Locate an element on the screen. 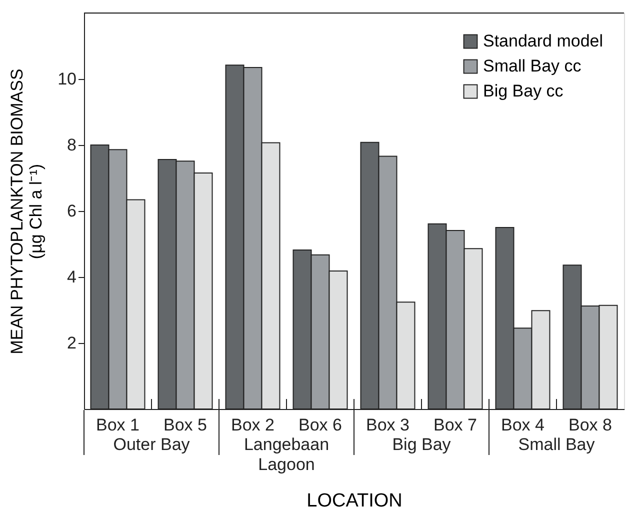  x-tick-label: Box 7 is located at coordinates (455, 425).